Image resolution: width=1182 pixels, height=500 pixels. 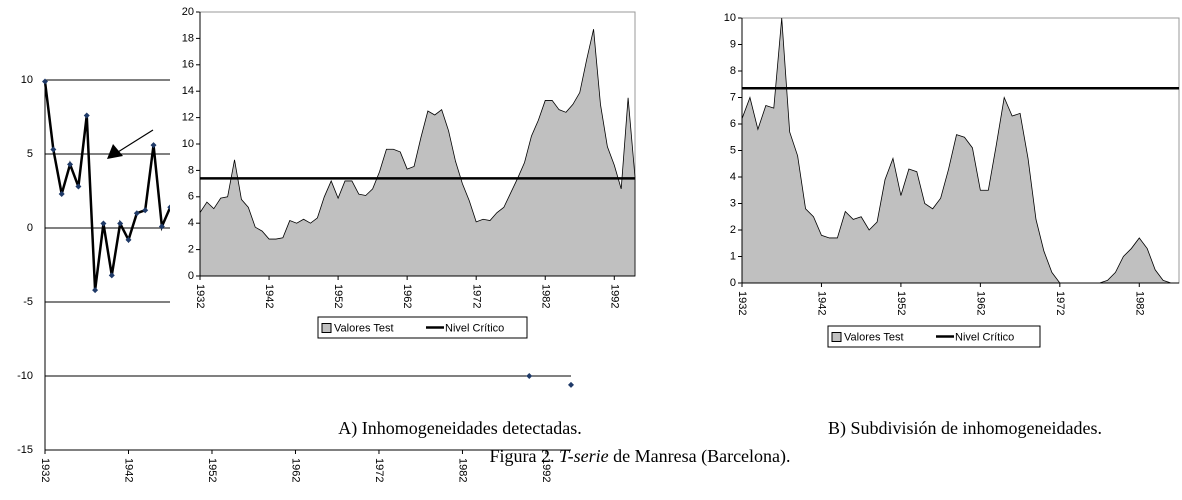 What do you see at coordinates (733, 97) in the screenshot?
I see `y-tick-label: 7` at bounding box center [733, 97].